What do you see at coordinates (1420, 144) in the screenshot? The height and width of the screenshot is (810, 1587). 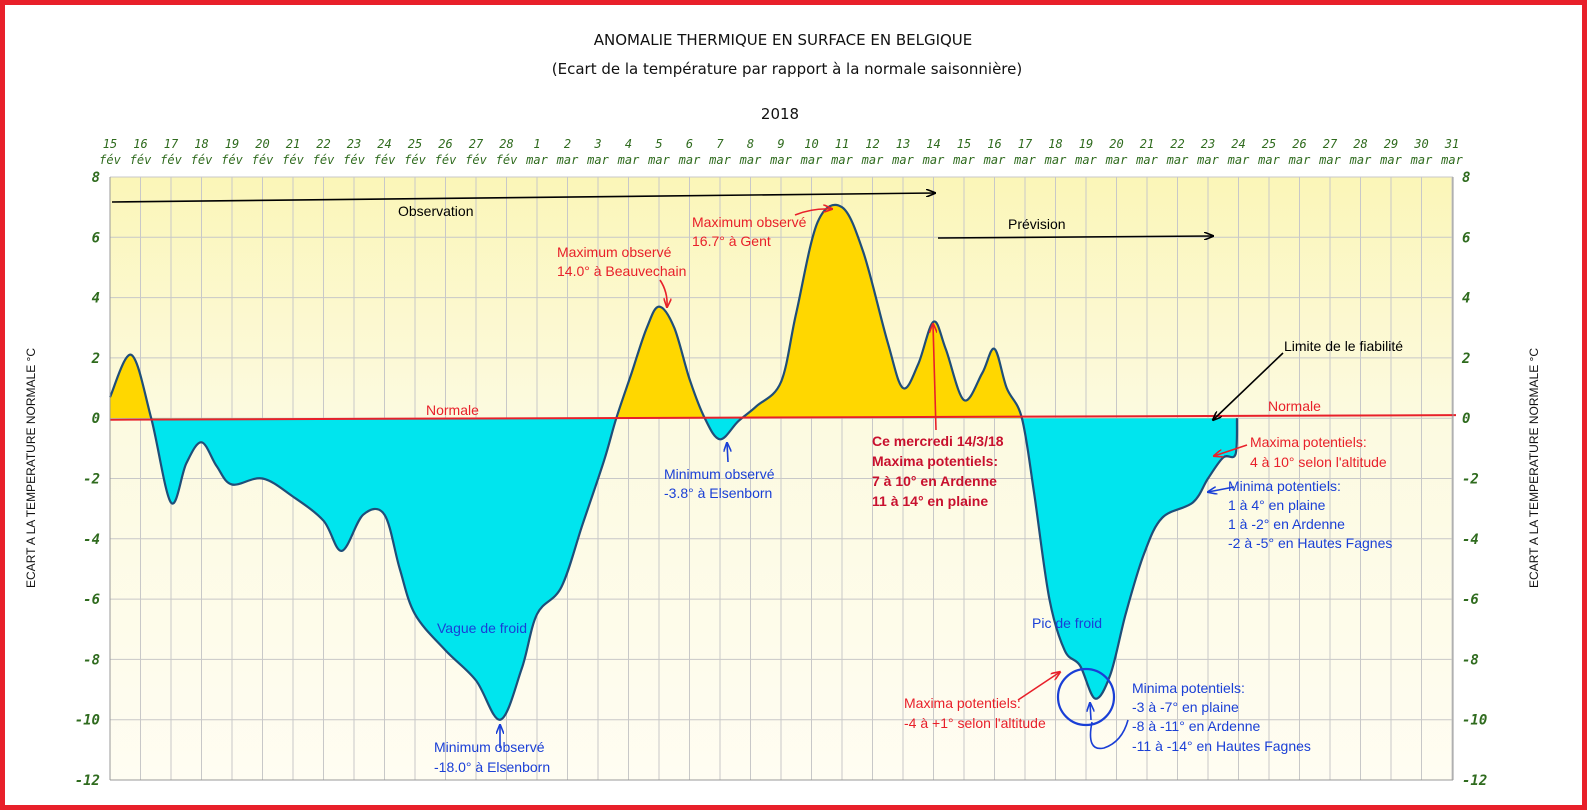 I see `x-tick-day: 30` at bounding box center [1420, 144].